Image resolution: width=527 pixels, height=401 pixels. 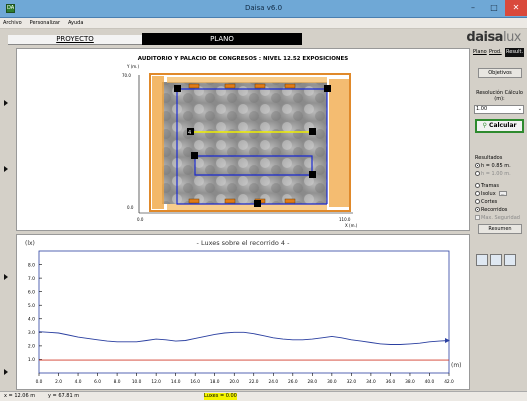 What do you see at coordinates (499, 109) in the screenshot?
I see `resolucion-select: 1.00 ⌄` at bounding box center [499, 109].